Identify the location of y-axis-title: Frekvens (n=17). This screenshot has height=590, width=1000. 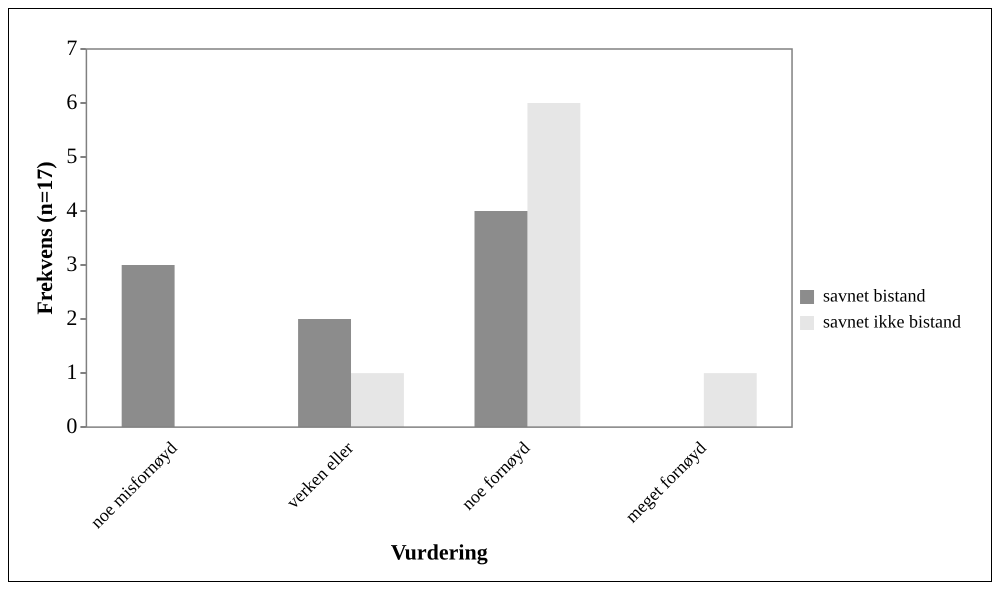
(44, 238).